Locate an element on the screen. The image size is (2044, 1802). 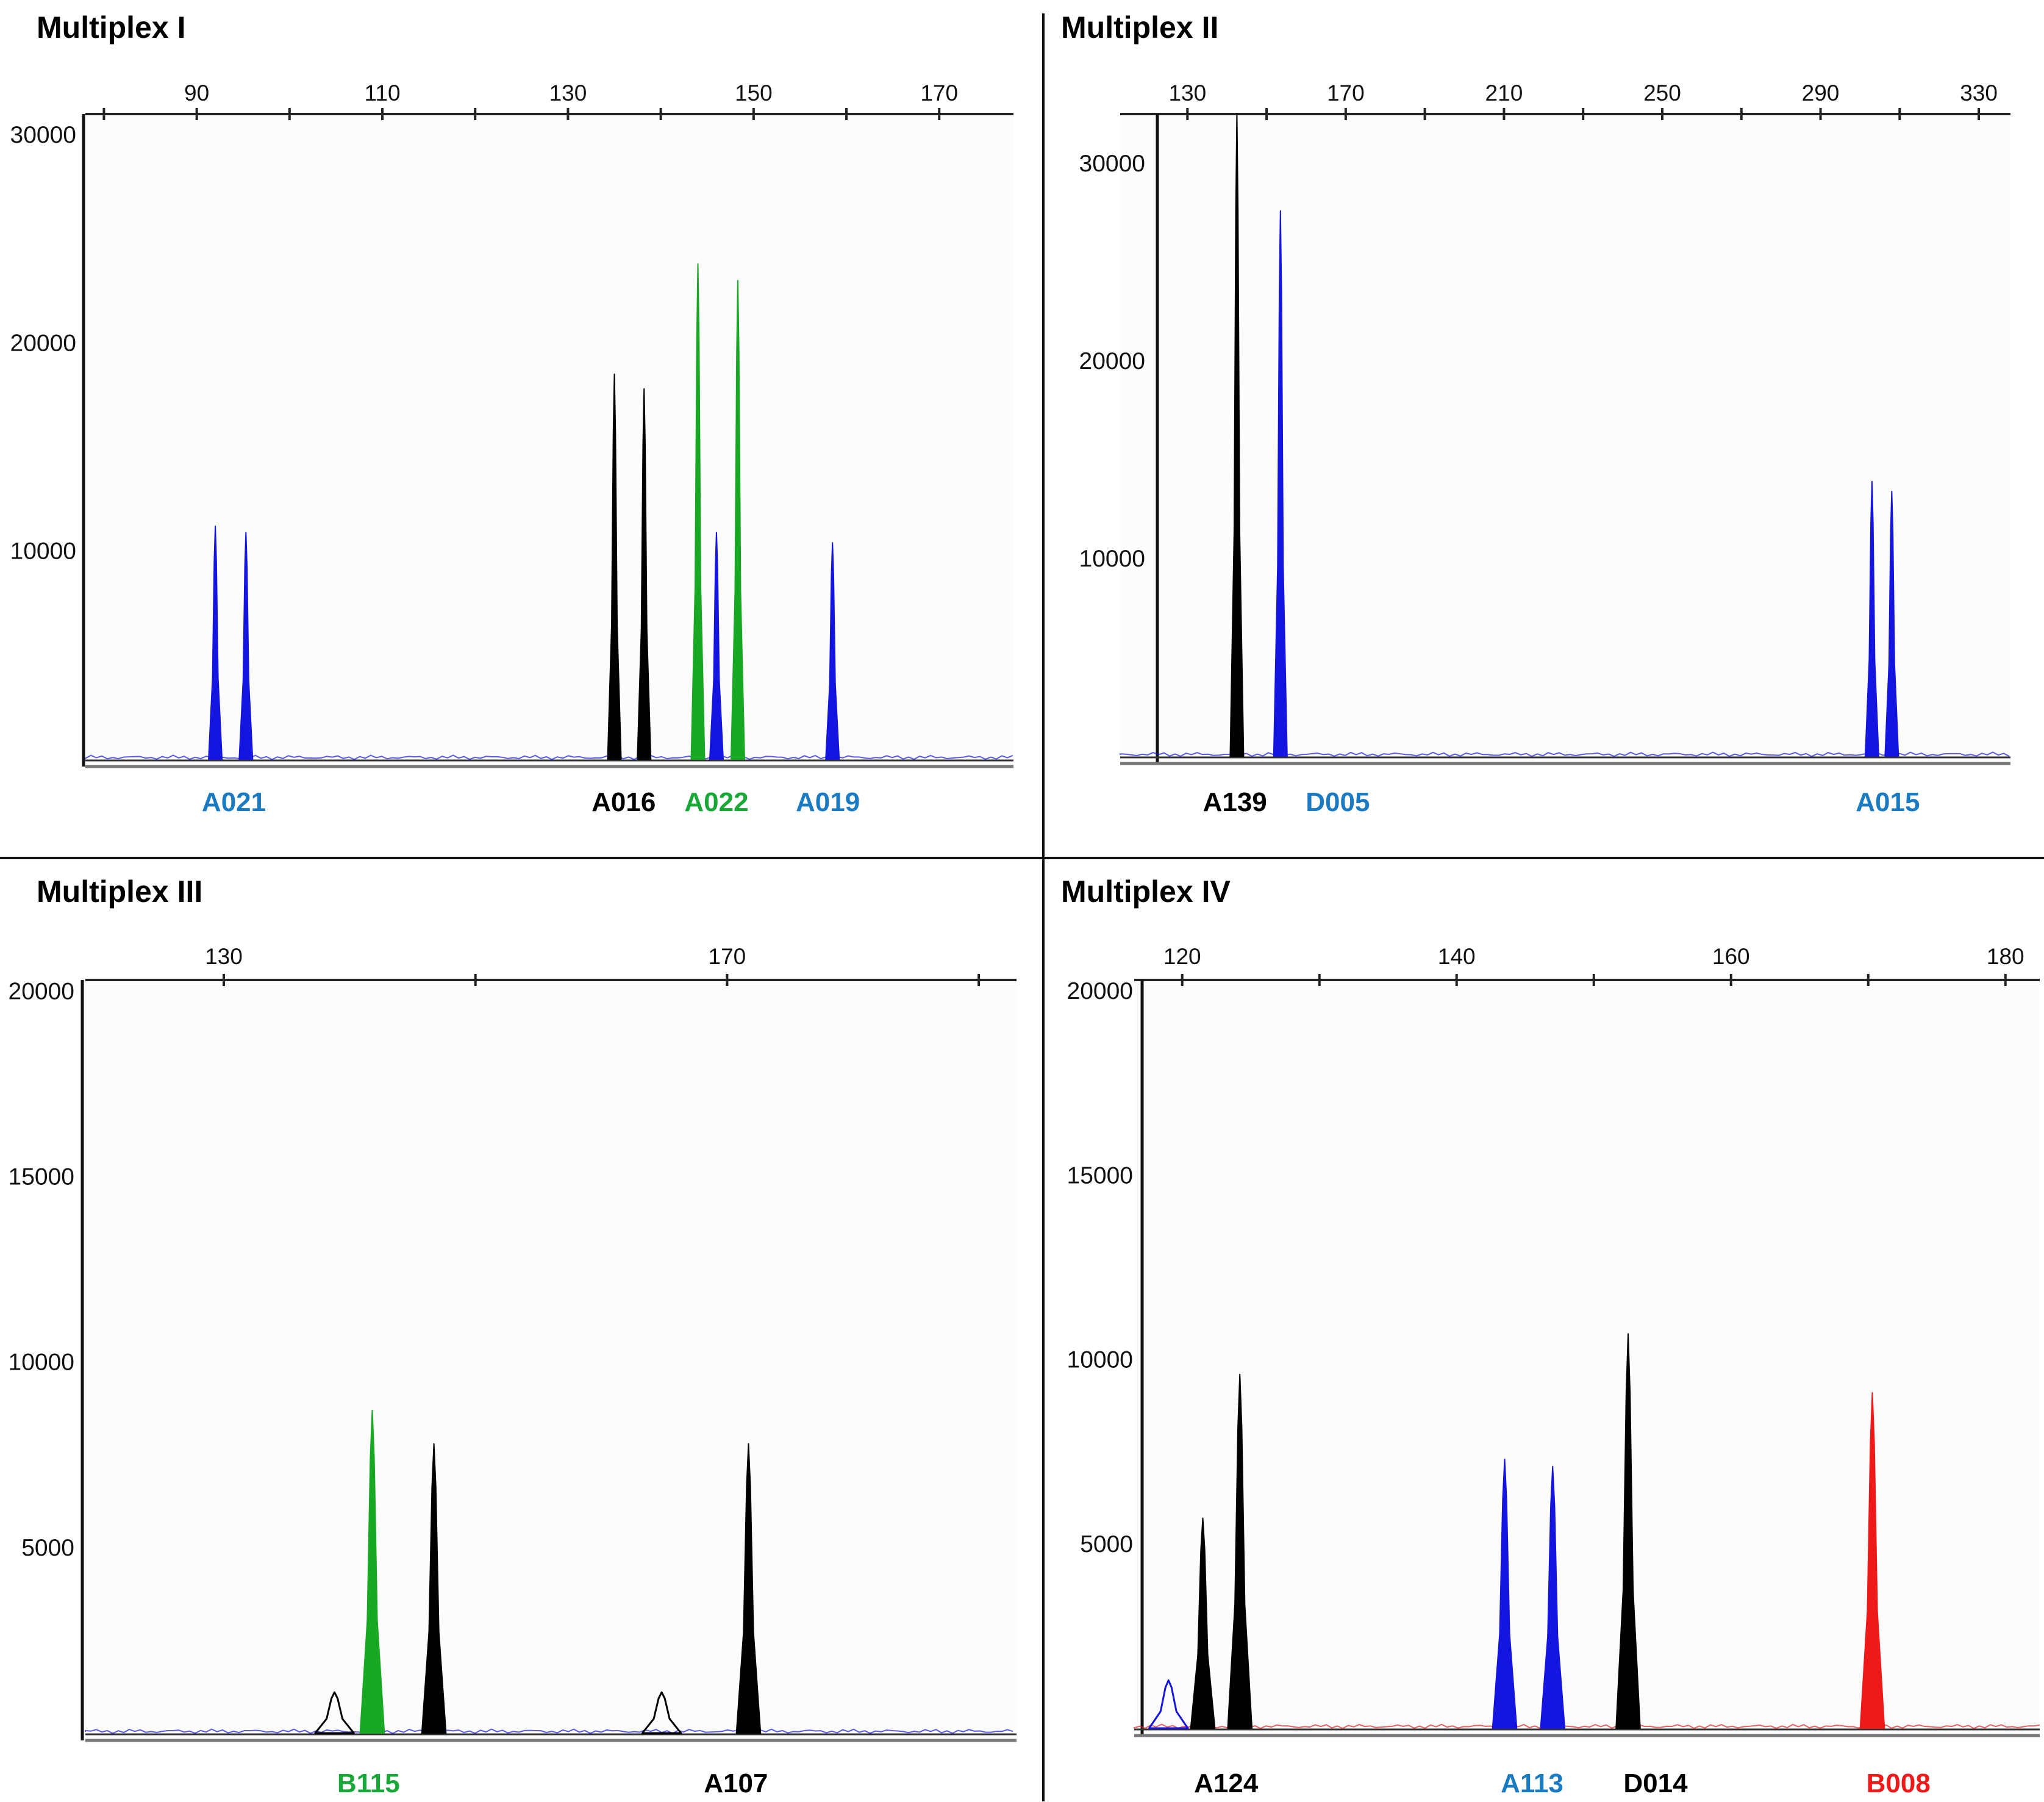
locus-label-b115: B115 is located at coordinates (368, 1783).